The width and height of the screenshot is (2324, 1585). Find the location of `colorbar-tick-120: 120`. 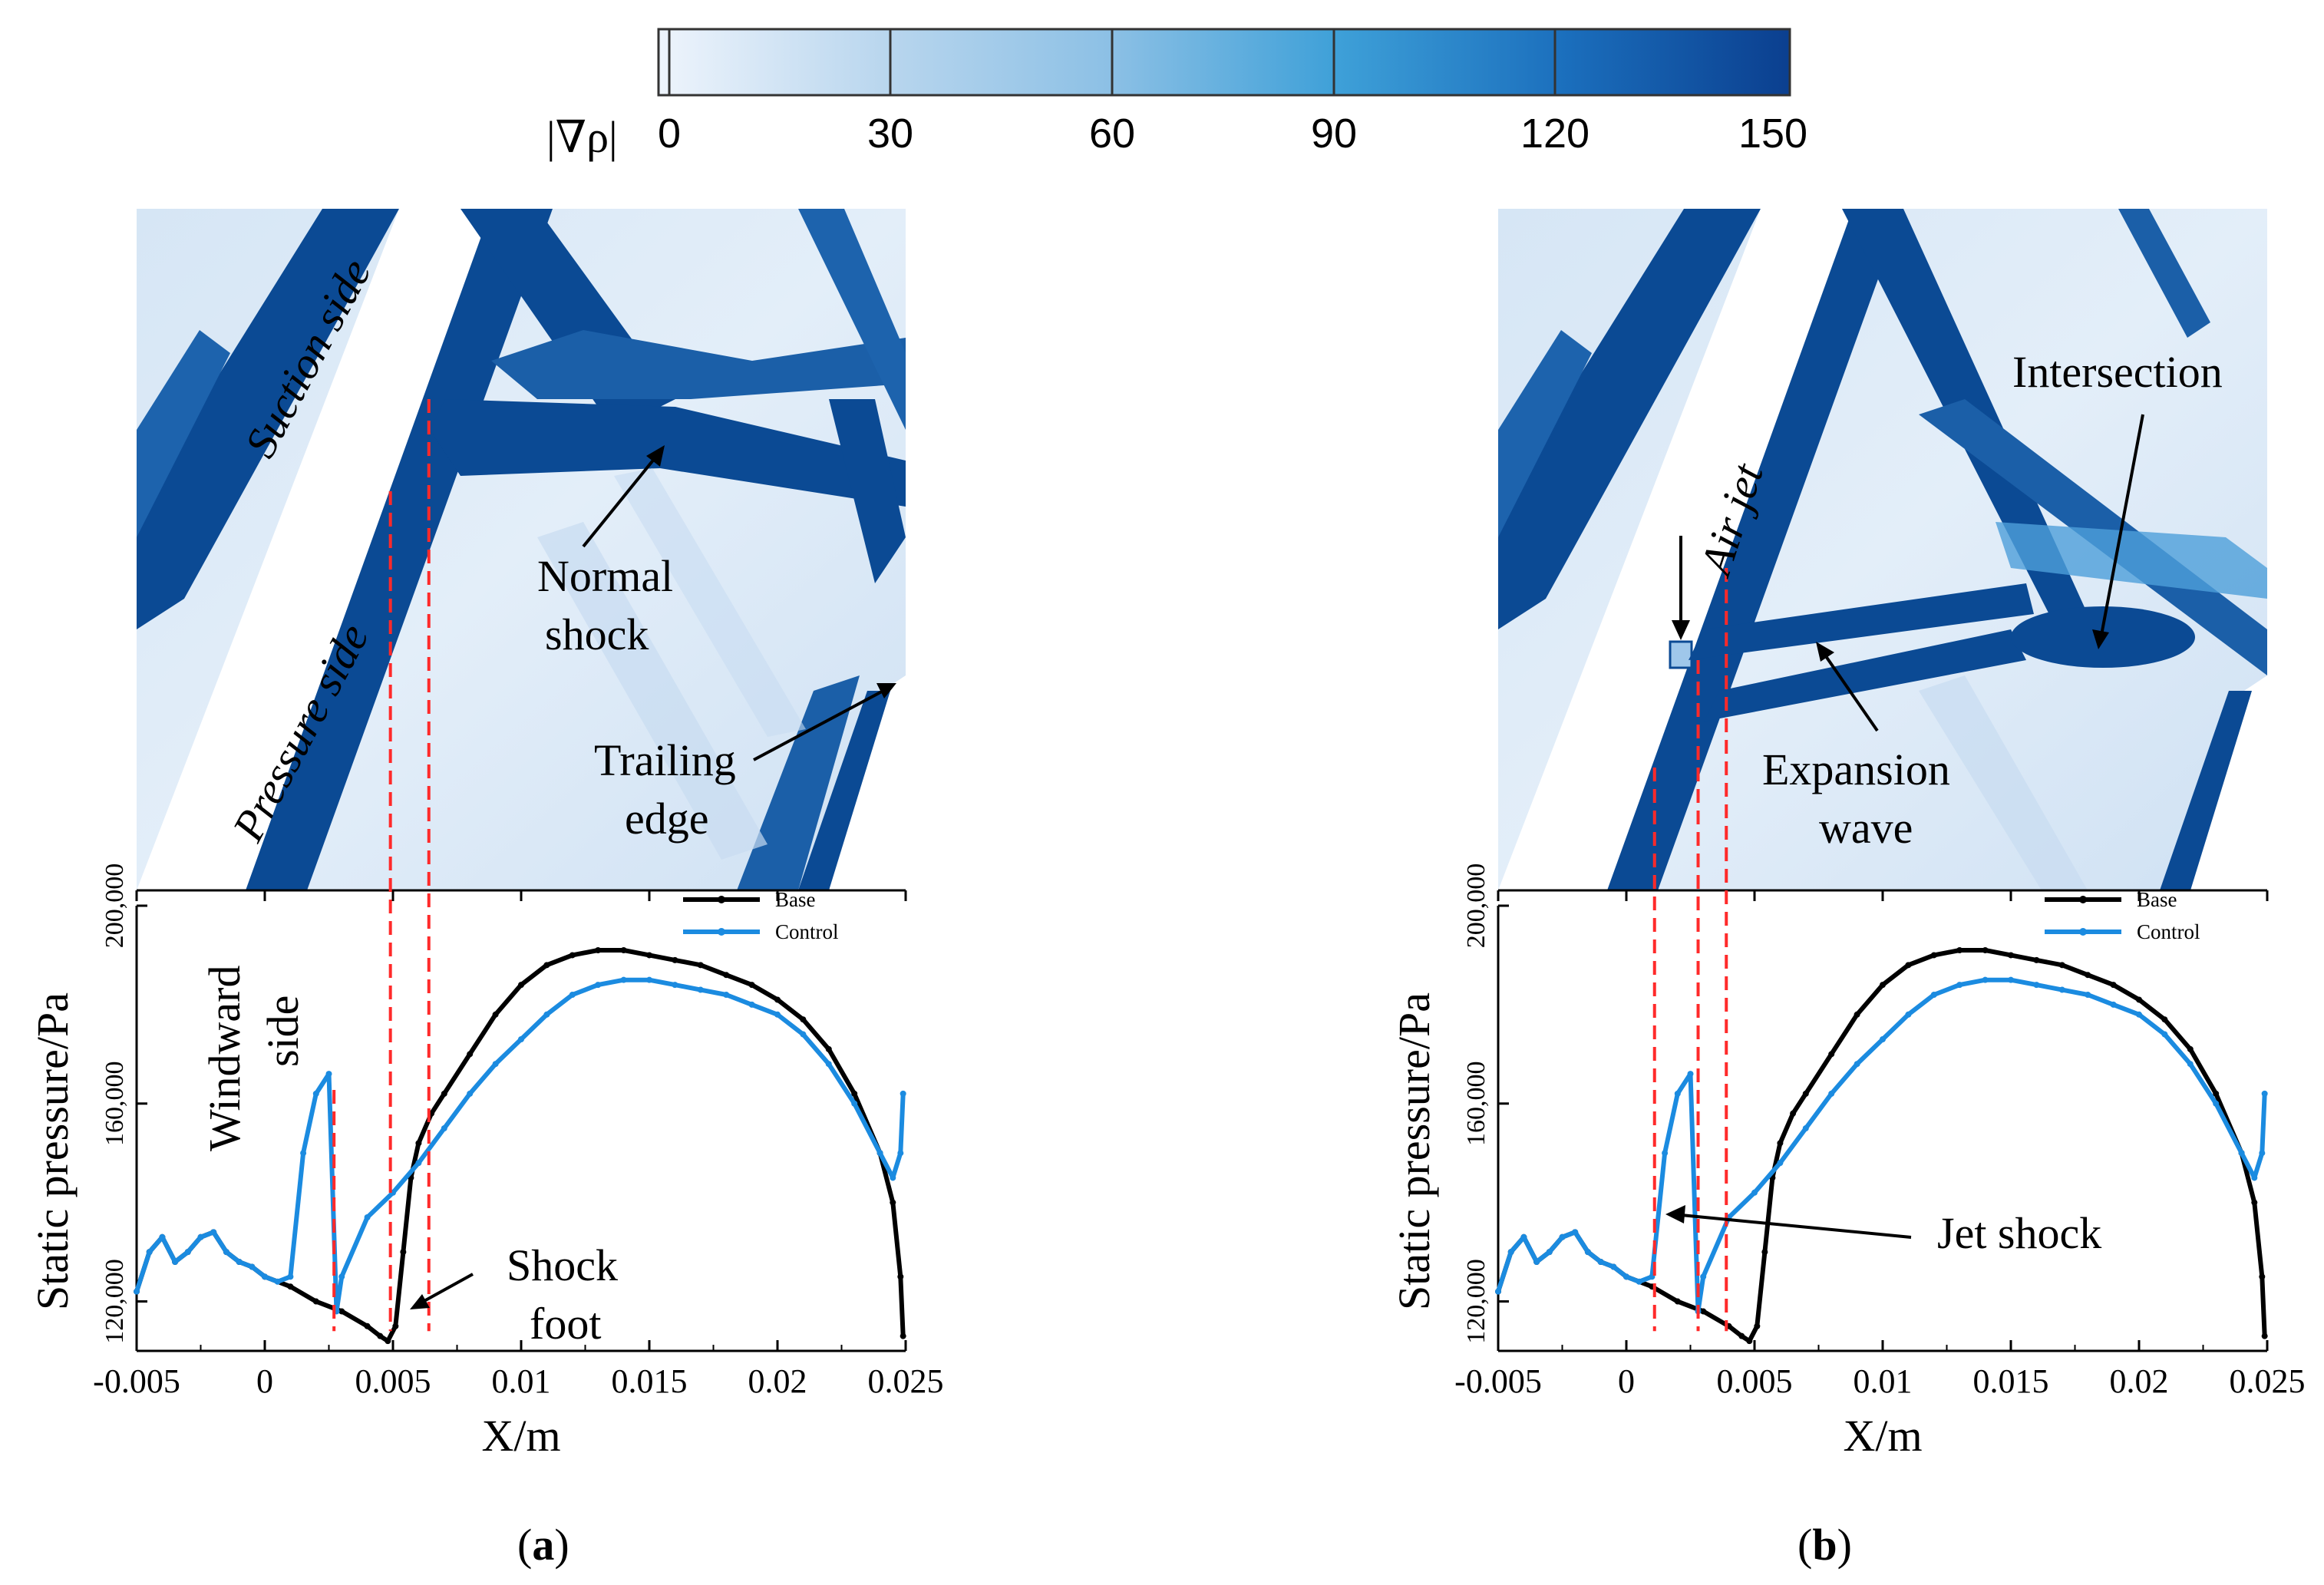

colorbar-tick-120: 120 is located at coordinates (1554, 134).